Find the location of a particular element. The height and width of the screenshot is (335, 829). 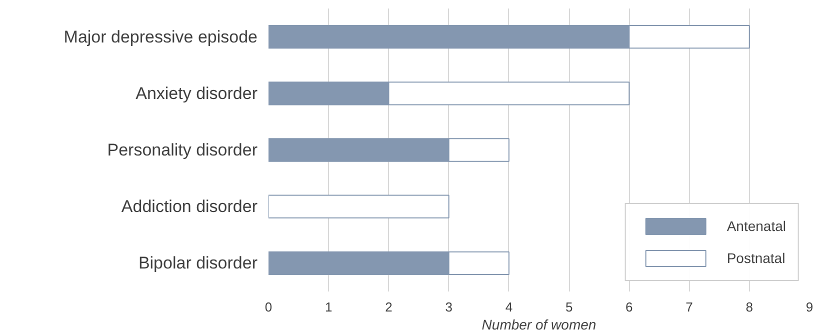

y-tick-label: Personality disorder is located at coordinates (182, 150).